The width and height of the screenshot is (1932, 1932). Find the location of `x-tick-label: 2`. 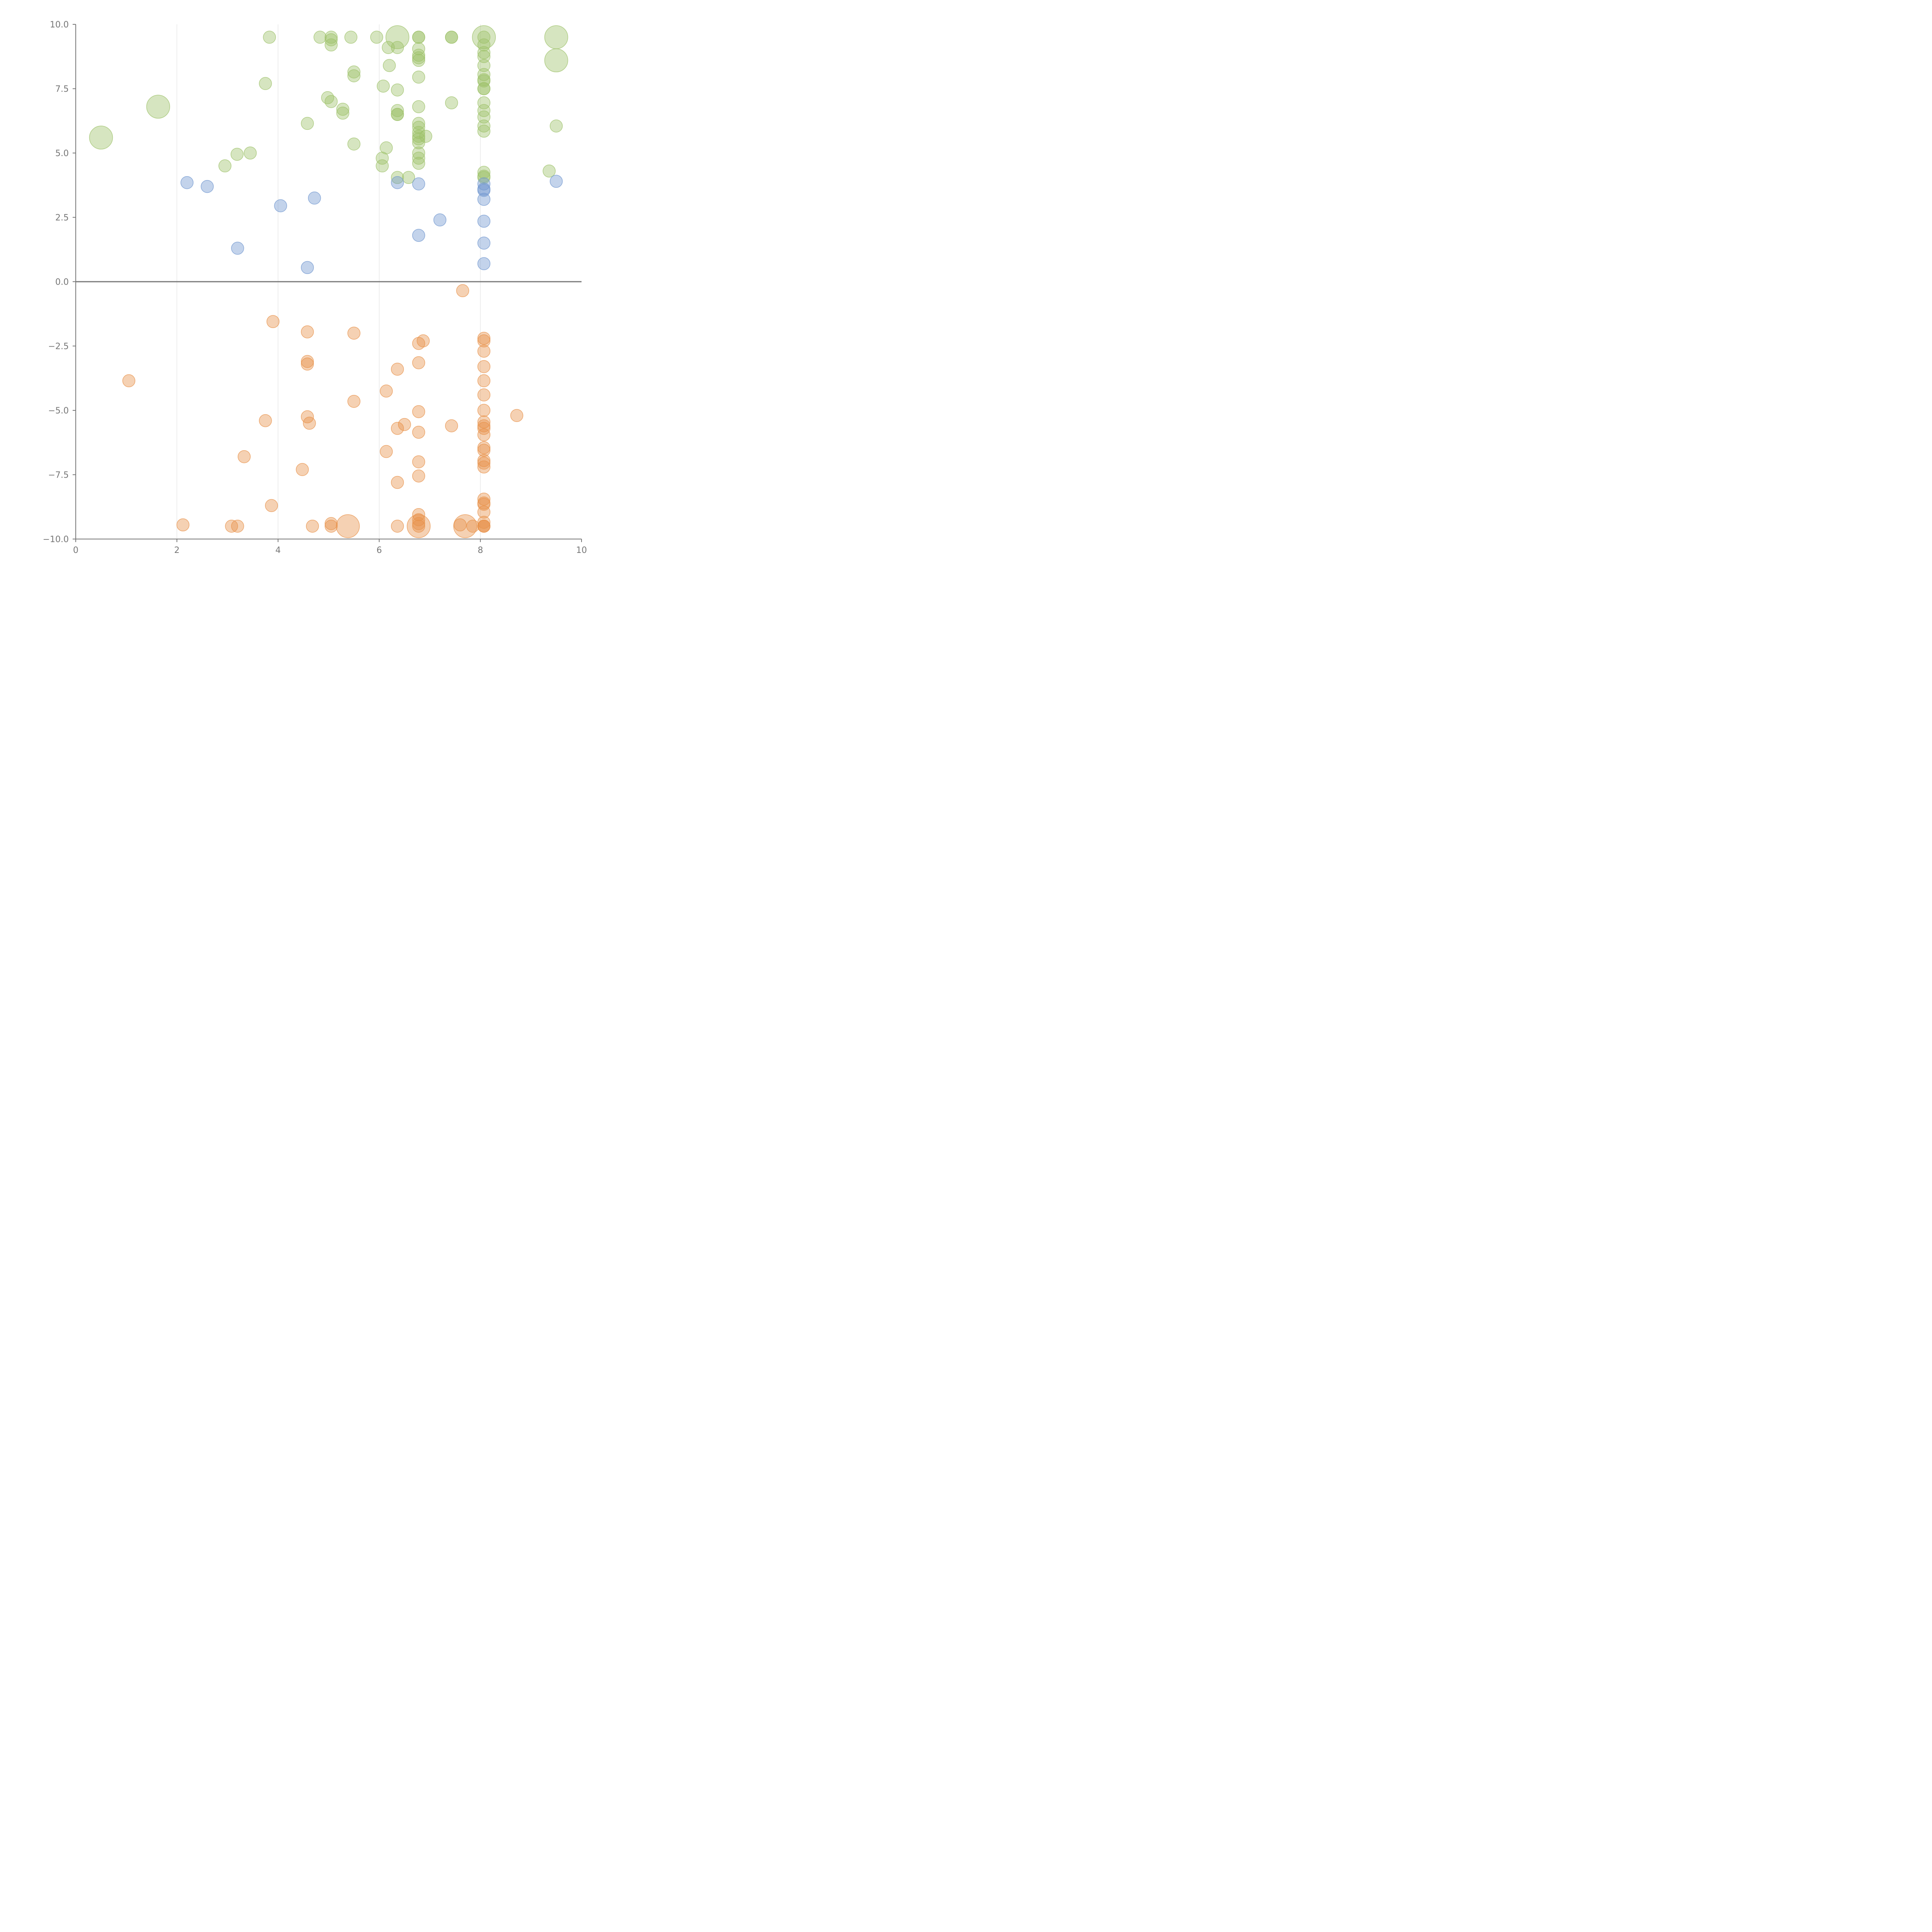

x-tick-label: 2 is located at coordinates (177, 550).